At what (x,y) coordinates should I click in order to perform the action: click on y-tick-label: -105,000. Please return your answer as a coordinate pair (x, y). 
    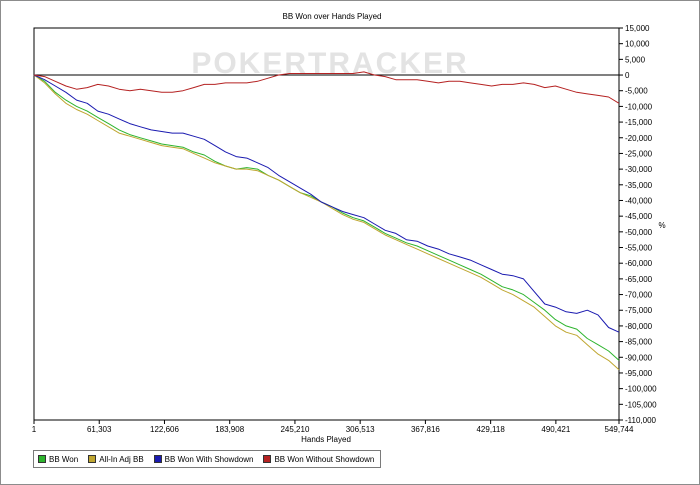
    Looking at the image, I should click on (641, 404).